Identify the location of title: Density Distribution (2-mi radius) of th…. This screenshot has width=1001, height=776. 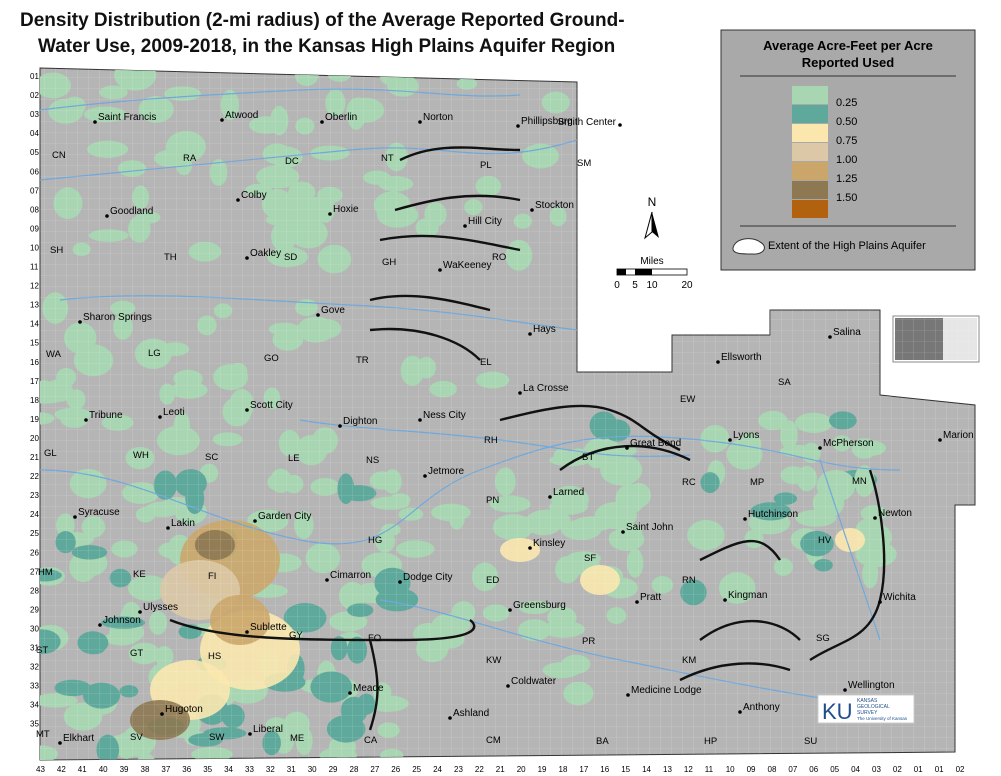
(322, 20).